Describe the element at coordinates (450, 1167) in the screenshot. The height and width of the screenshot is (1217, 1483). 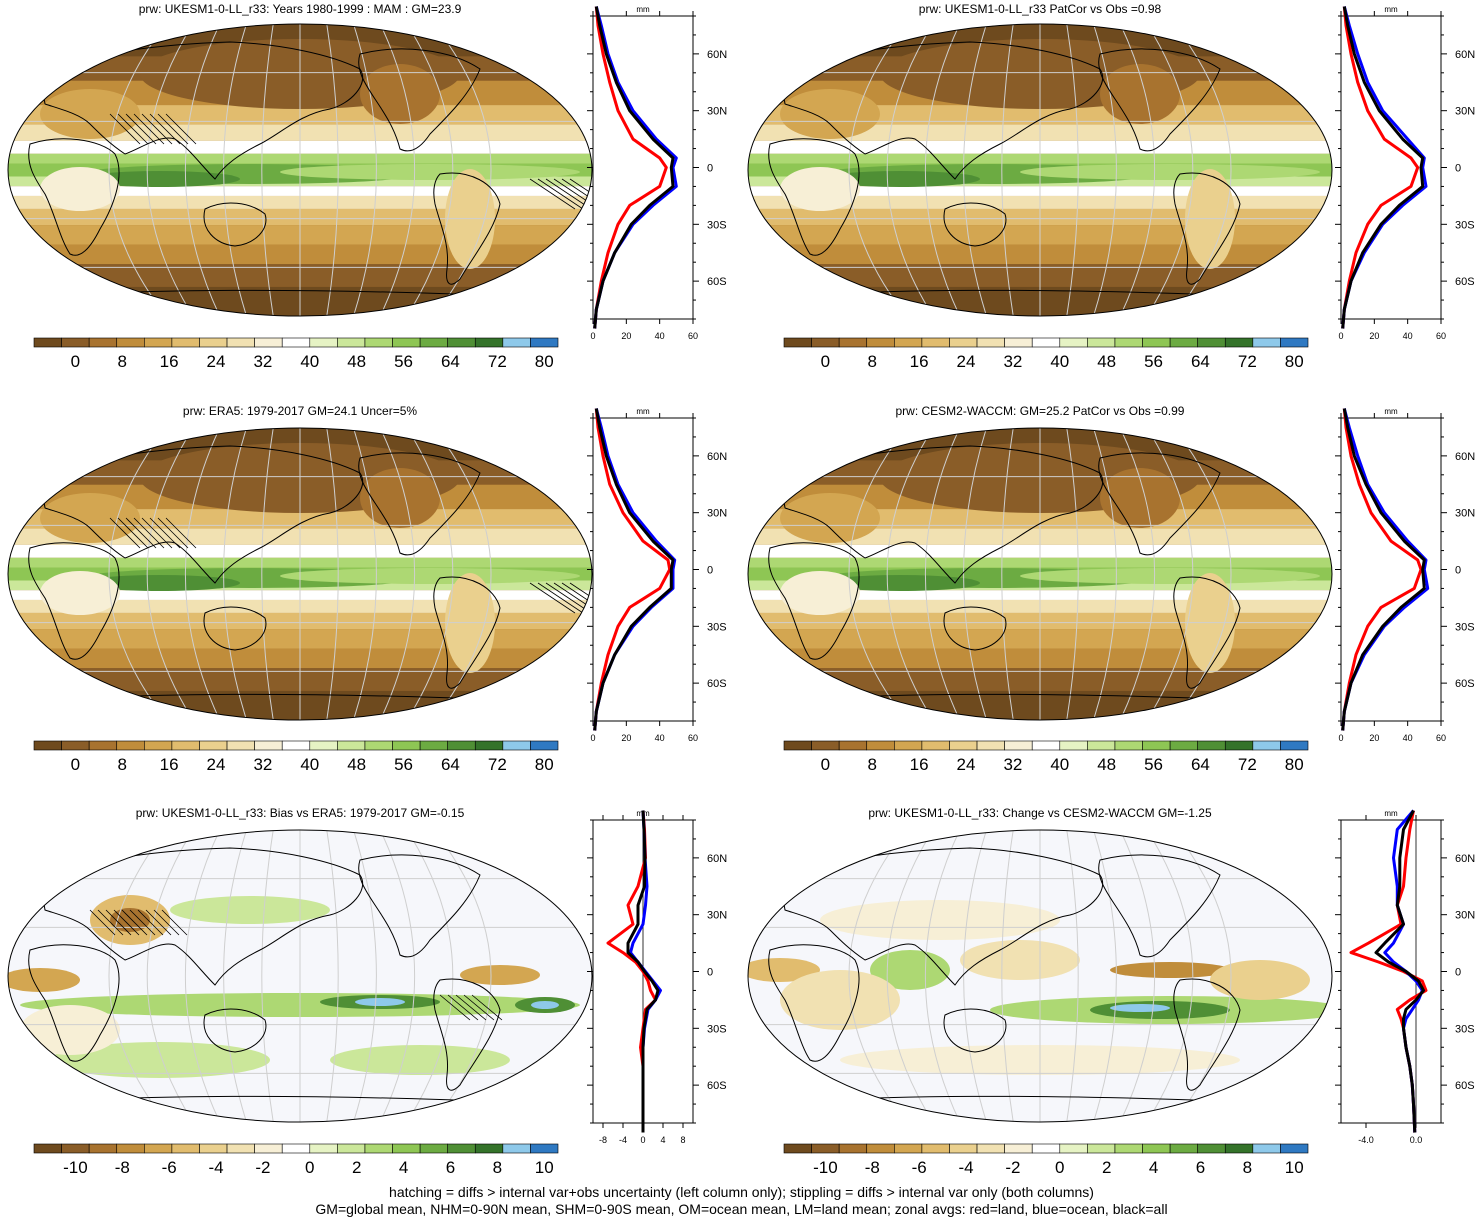
I see `colorbar-label: 6` at that location.